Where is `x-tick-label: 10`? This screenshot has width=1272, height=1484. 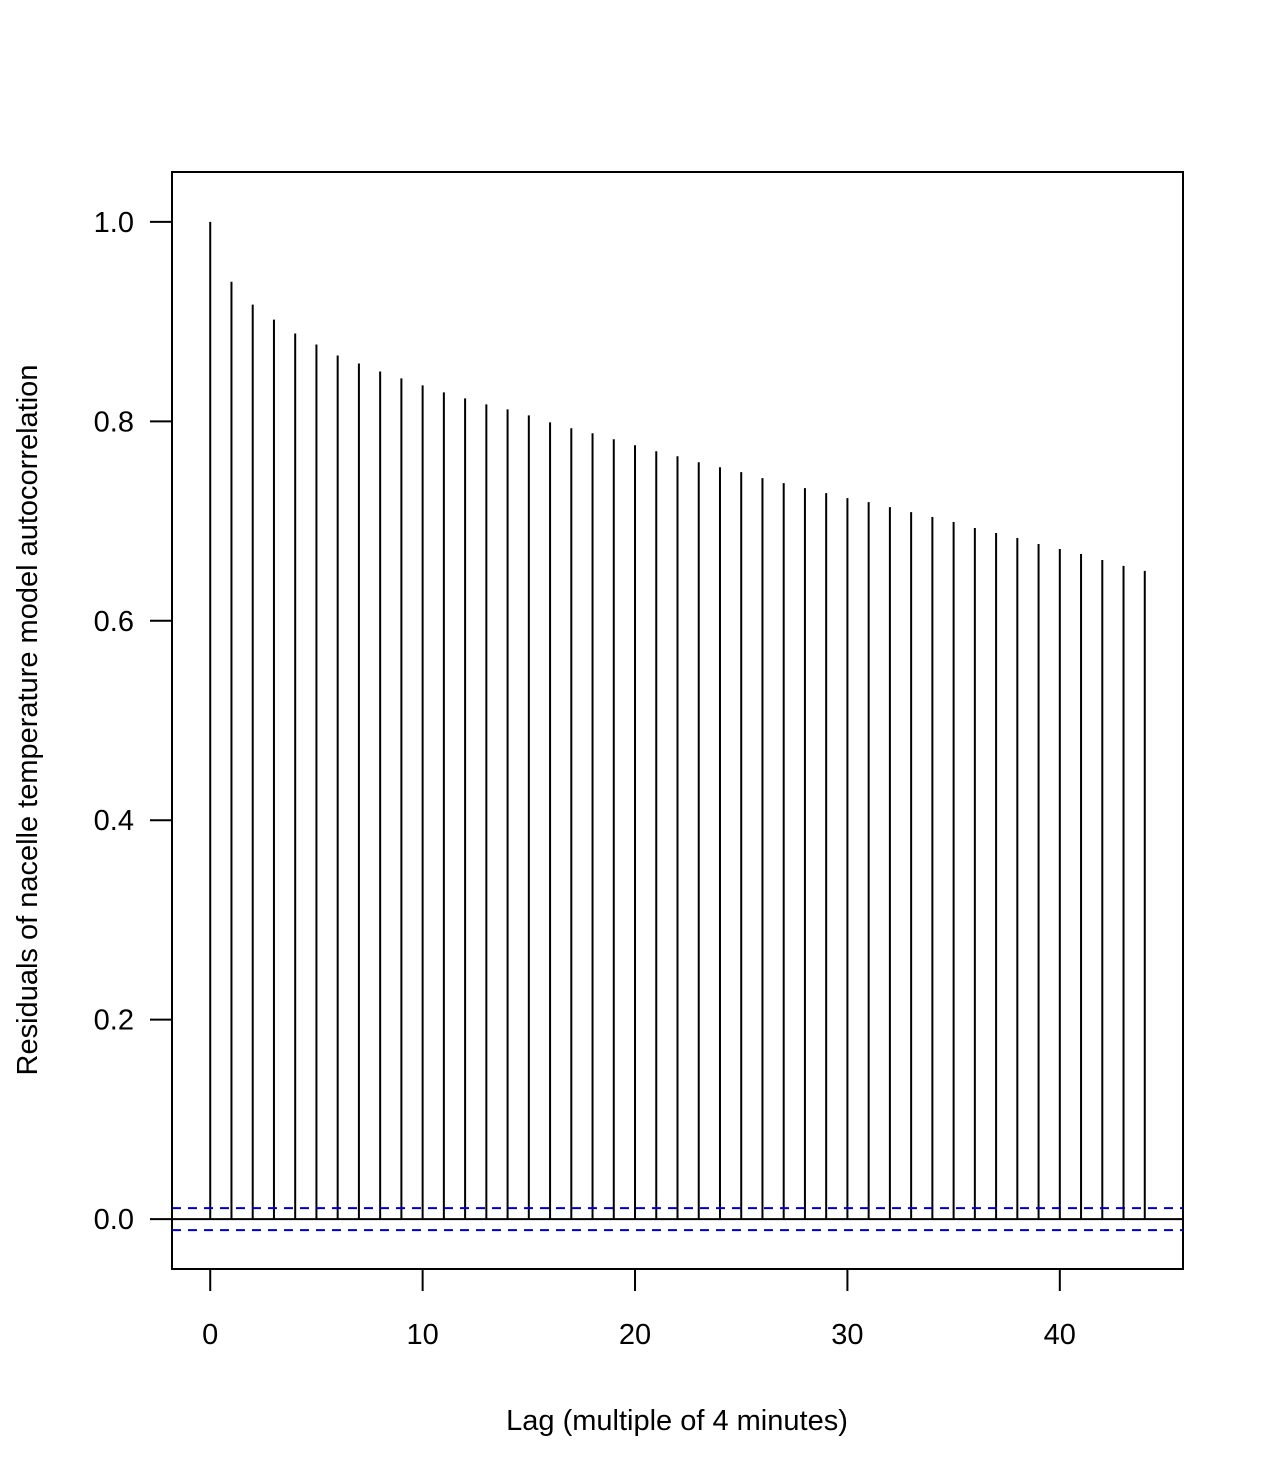 x-tick-label: 10 is located at coordinates (422, 1335).